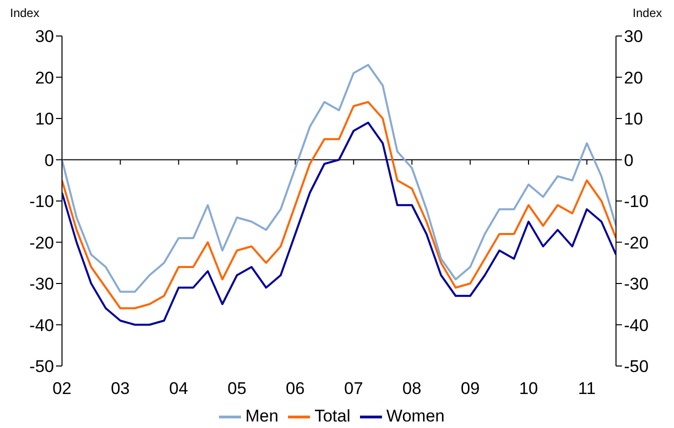 The width and height of the screenshot is (674, 428). I want to click on x-tick-label: 04, so click(178, 388).